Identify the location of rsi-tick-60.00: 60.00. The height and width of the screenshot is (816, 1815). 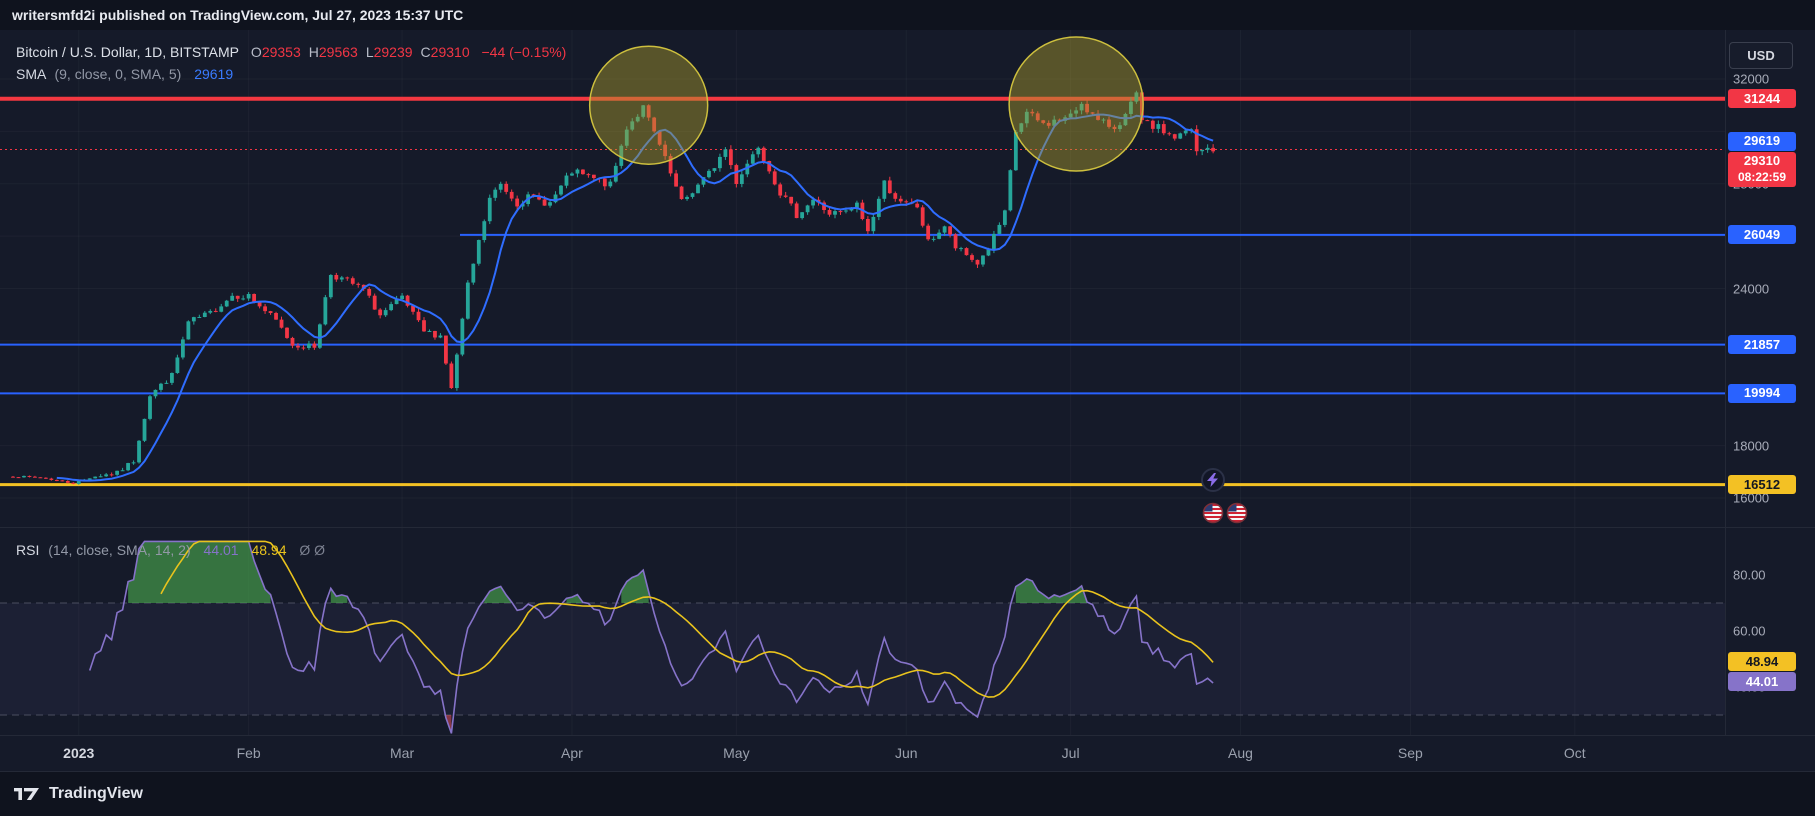
(1749, 631).